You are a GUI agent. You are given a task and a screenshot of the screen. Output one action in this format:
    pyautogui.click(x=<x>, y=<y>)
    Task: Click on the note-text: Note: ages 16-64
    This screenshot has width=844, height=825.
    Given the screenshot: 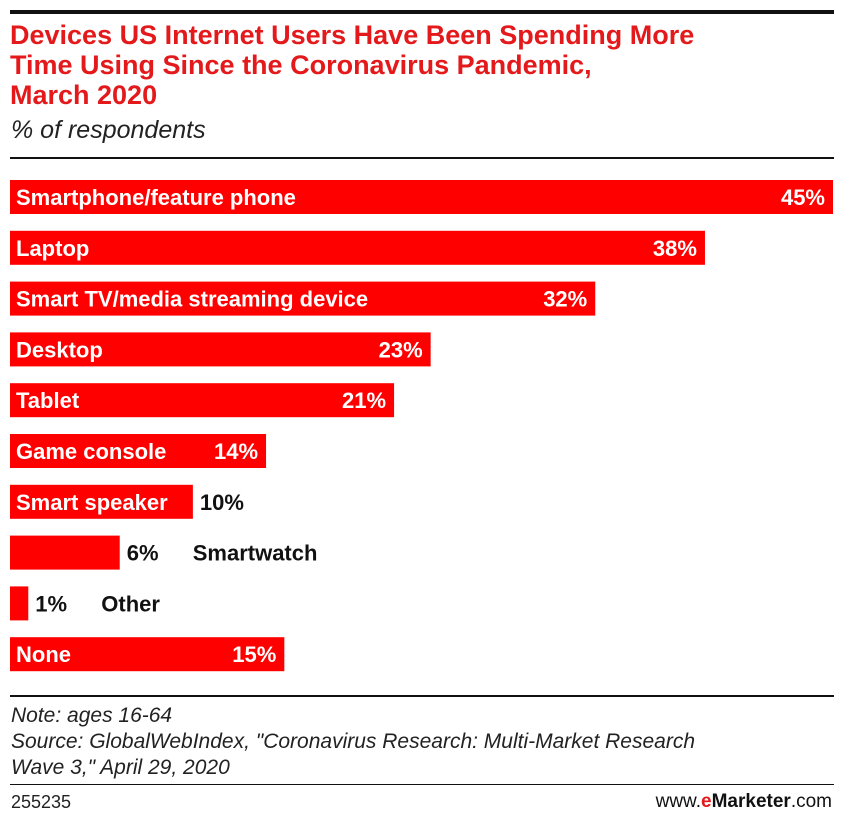 What is the action you would take?
    pyautogui.click(x=92, y=715)
    